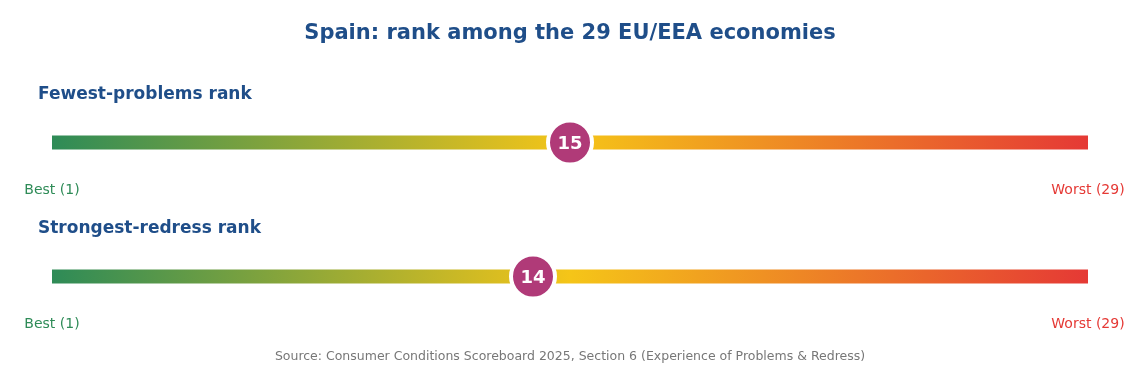 The width and height of the screenshot is (1140, 375). I want to click on y-tick-label: Fewest-problems rank, so click(145, 93).